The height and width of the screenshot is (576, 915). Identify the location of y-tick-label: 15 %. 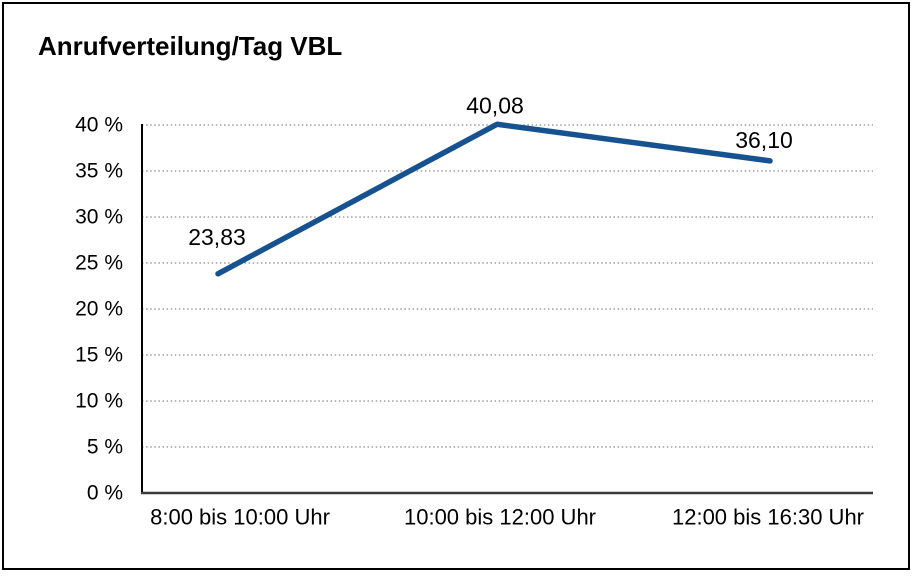
(99, 355).